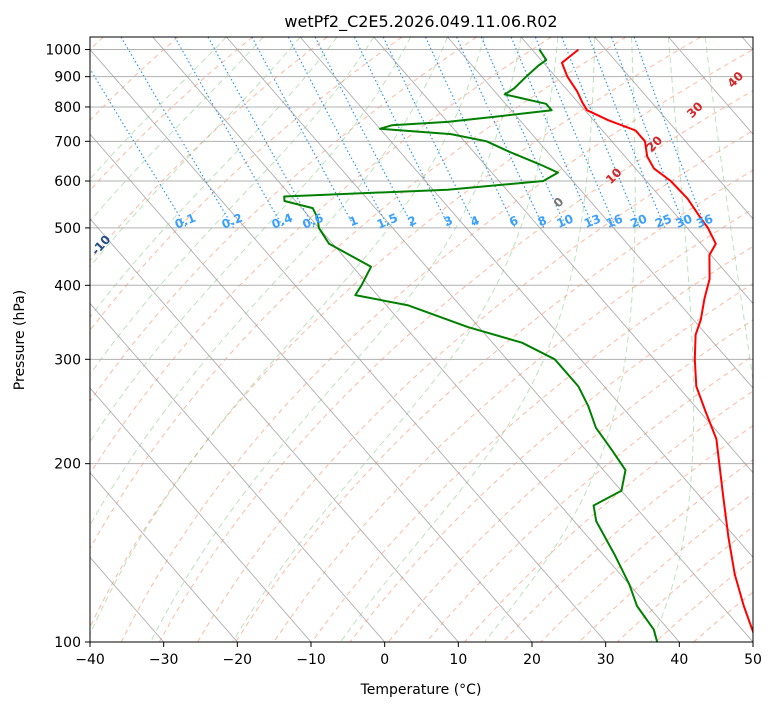  What do you see at coordinates (684, 221) in the screenshot?
I see `mixing-ratio-label: 30` at bounding box center [684, 221].